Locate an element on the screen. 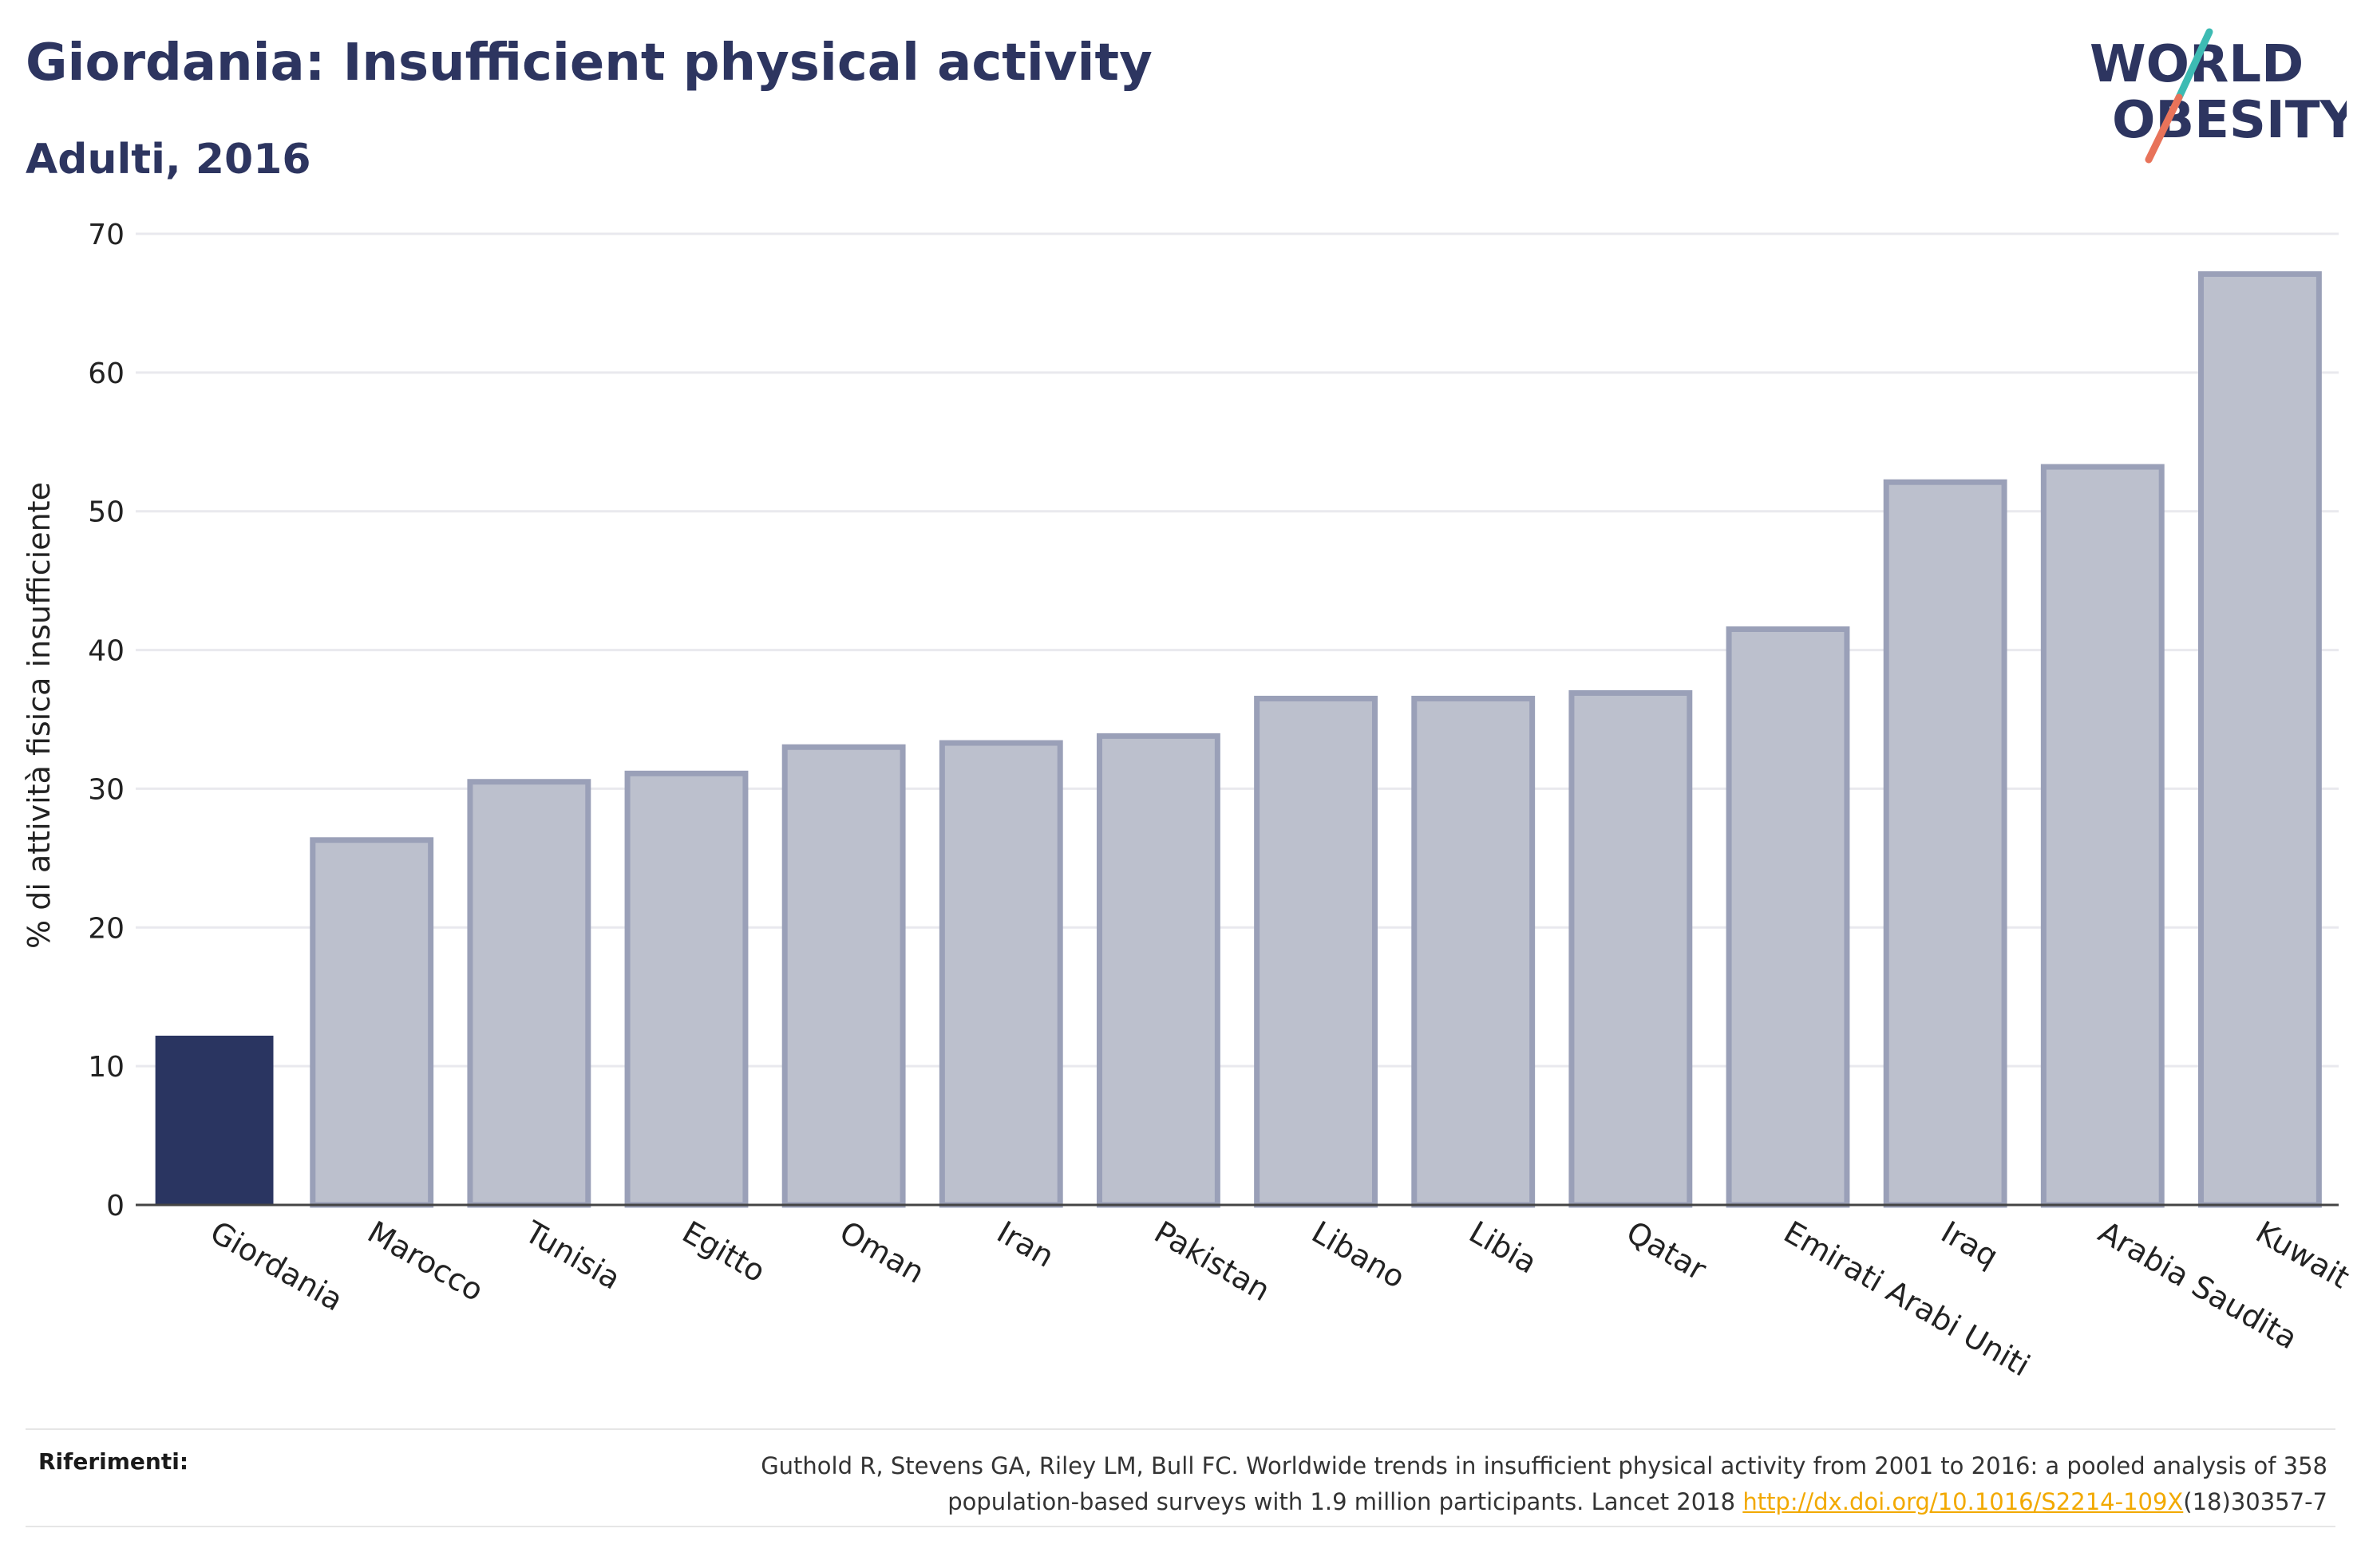 Image resolution: width=2361 pixels, height=1568 pixels. y-tick-label: 0 is located at coordinates (115, 1206).